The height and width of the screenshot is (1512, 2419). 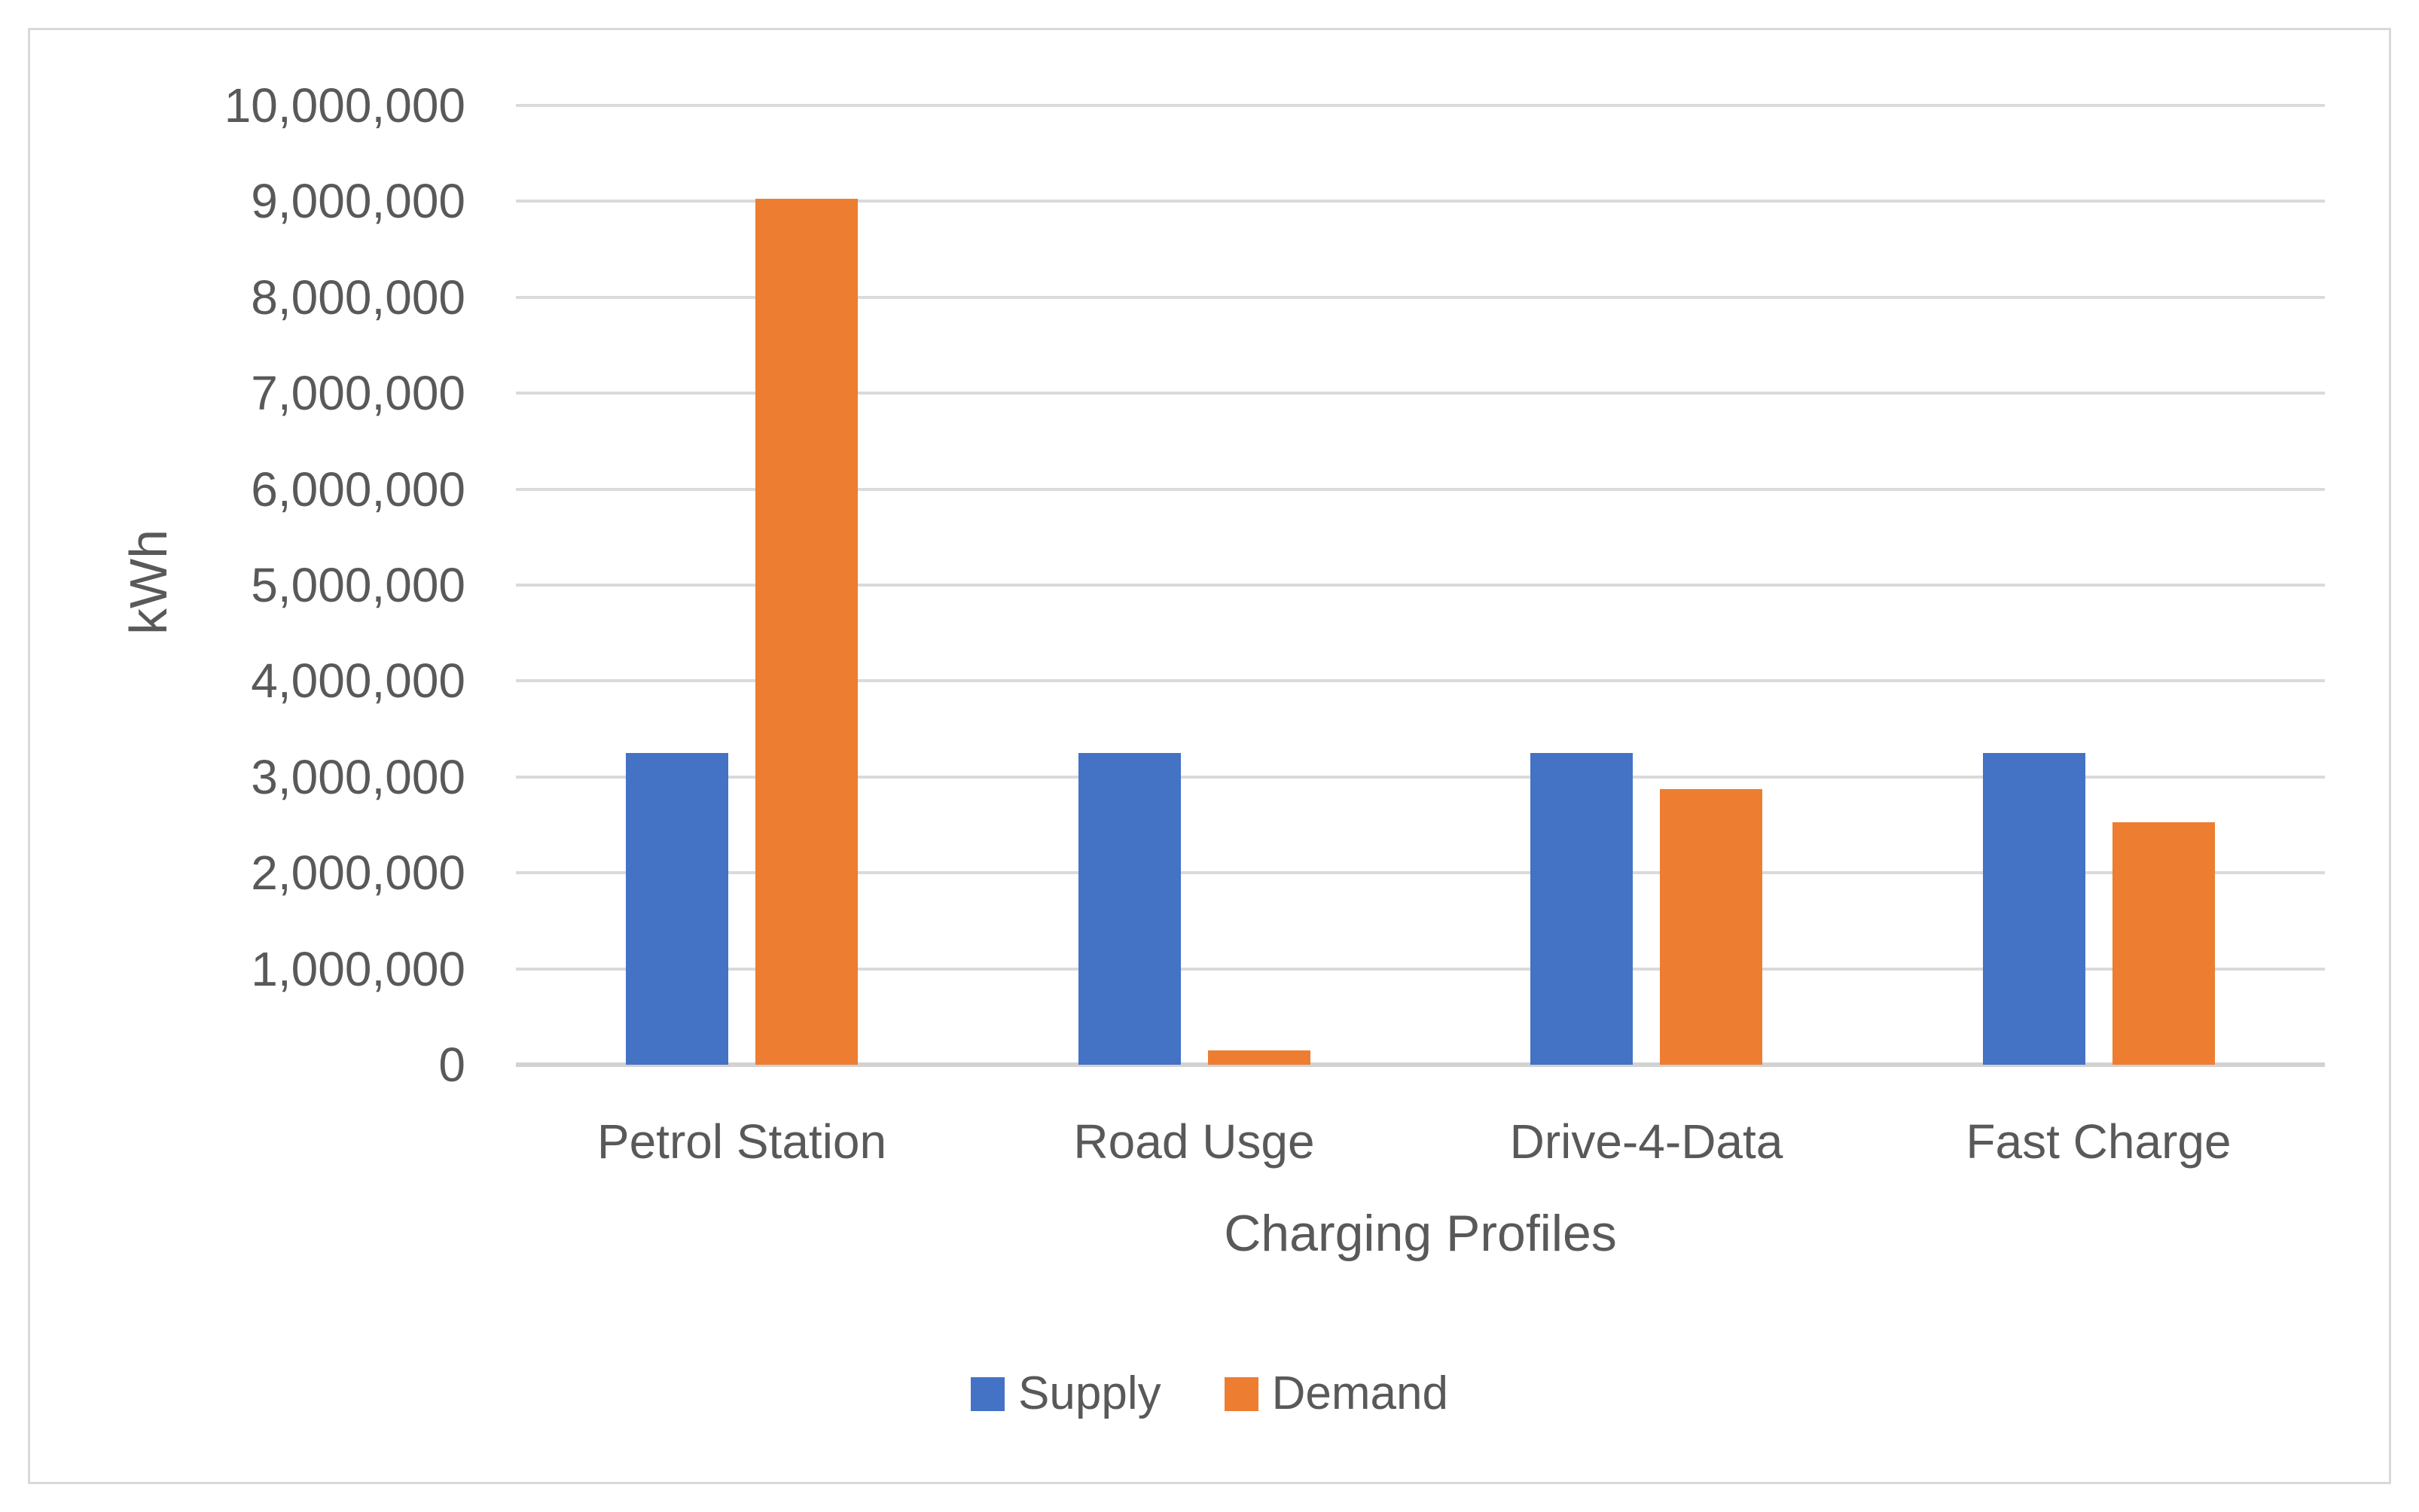 I want to click on y-tick-label: 7,000,000, so click(x=358, y=393).